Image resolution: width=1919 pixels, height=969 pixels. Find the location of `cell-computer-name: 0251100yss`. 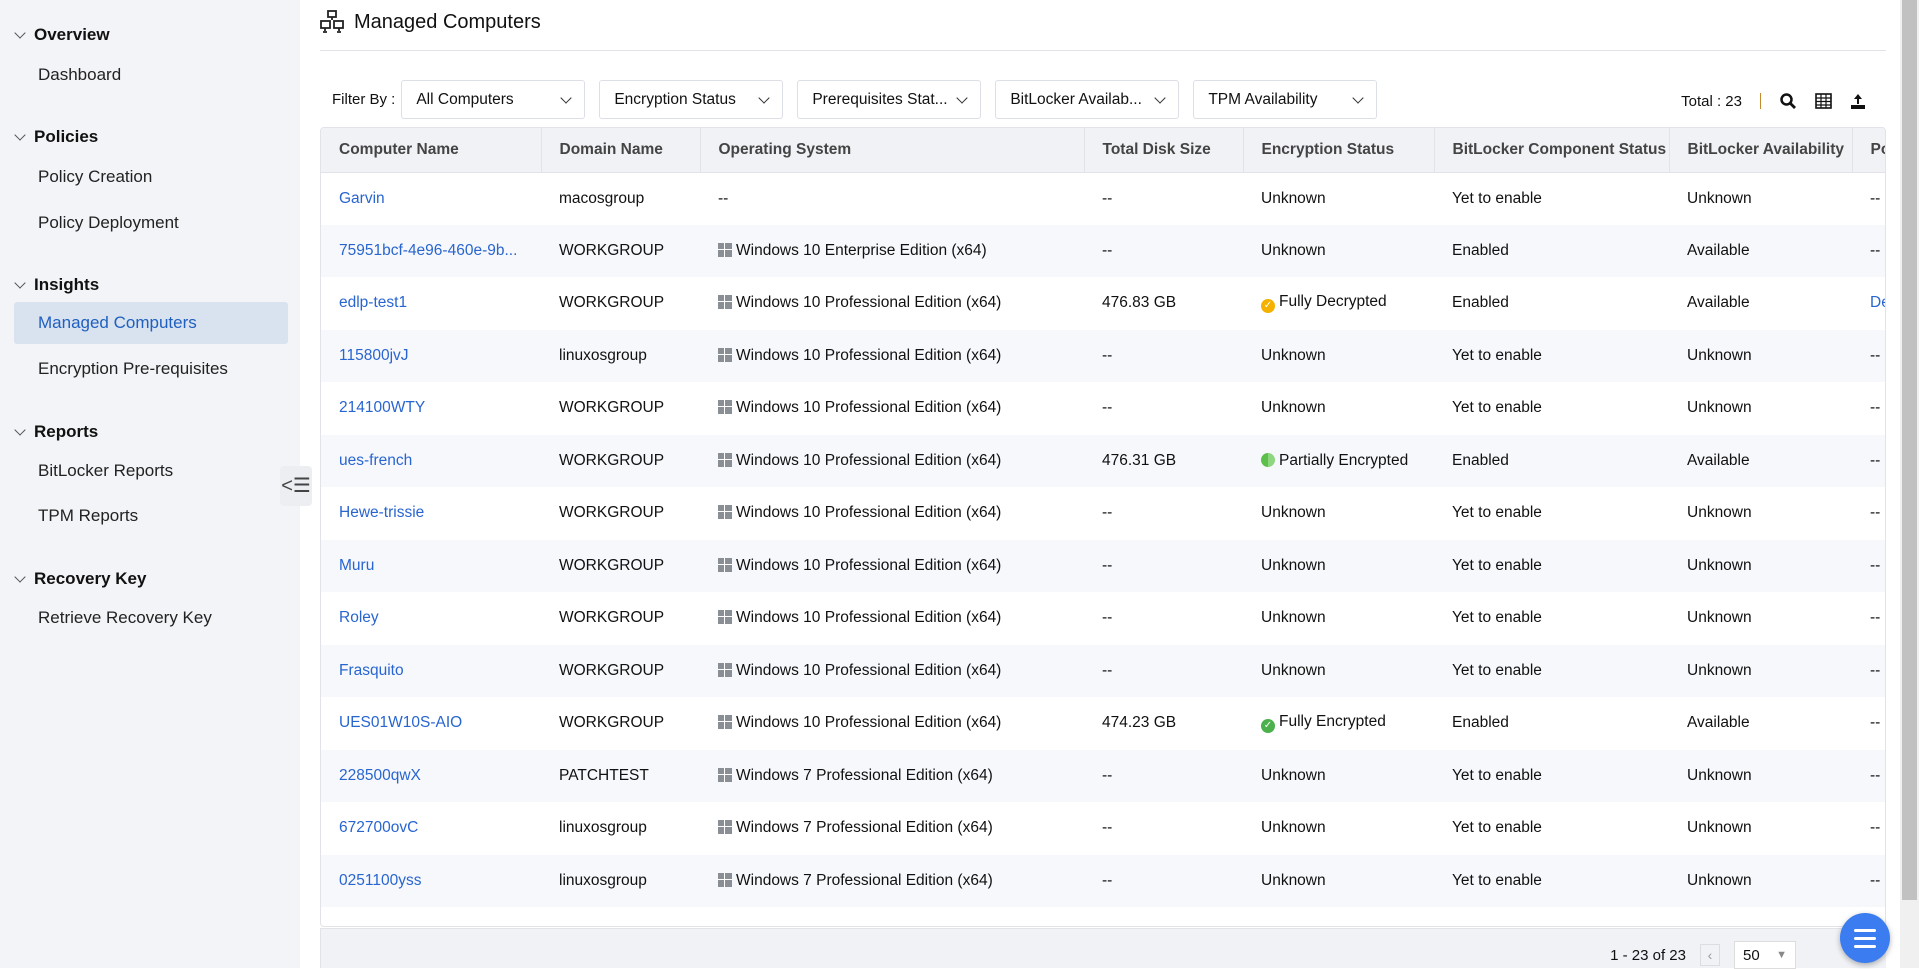

cell-computer-name: 0251100yss is located at coordinates (431, 880).